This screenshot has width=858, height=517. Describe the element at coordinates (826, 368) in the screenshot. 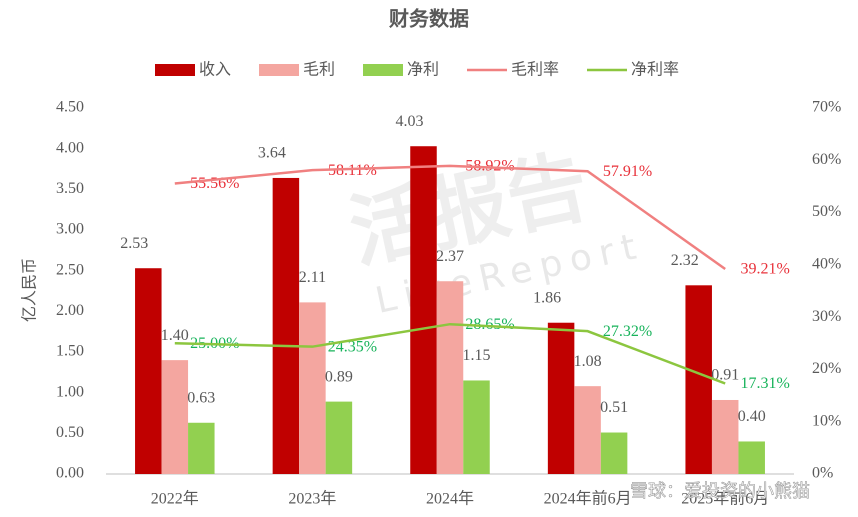

I see `y2-tick-label: 20%` at that location.